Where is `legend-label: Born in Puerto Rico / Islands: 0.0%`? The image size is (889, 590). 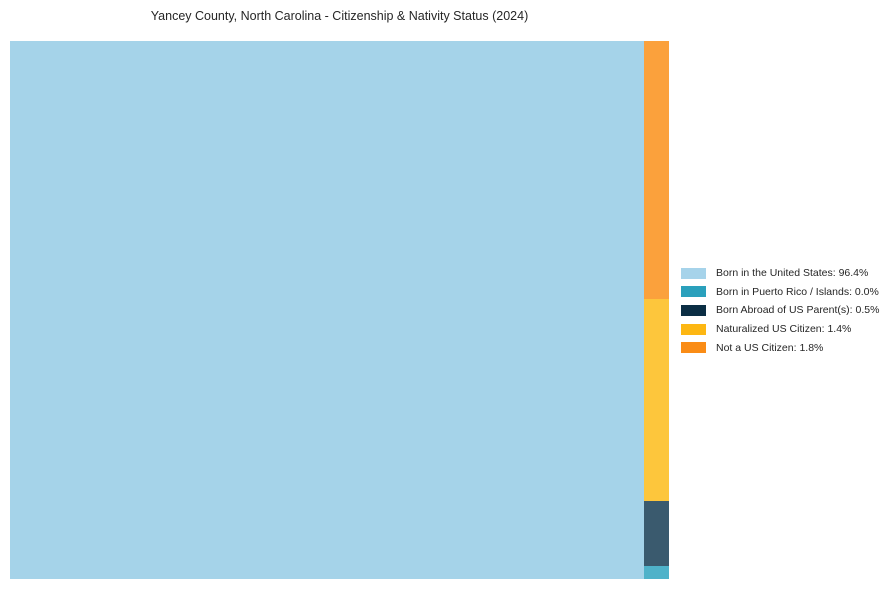
legend-label: Born in Puerto Rico / Islands: 0.0% is located at coordinates (797, 291).